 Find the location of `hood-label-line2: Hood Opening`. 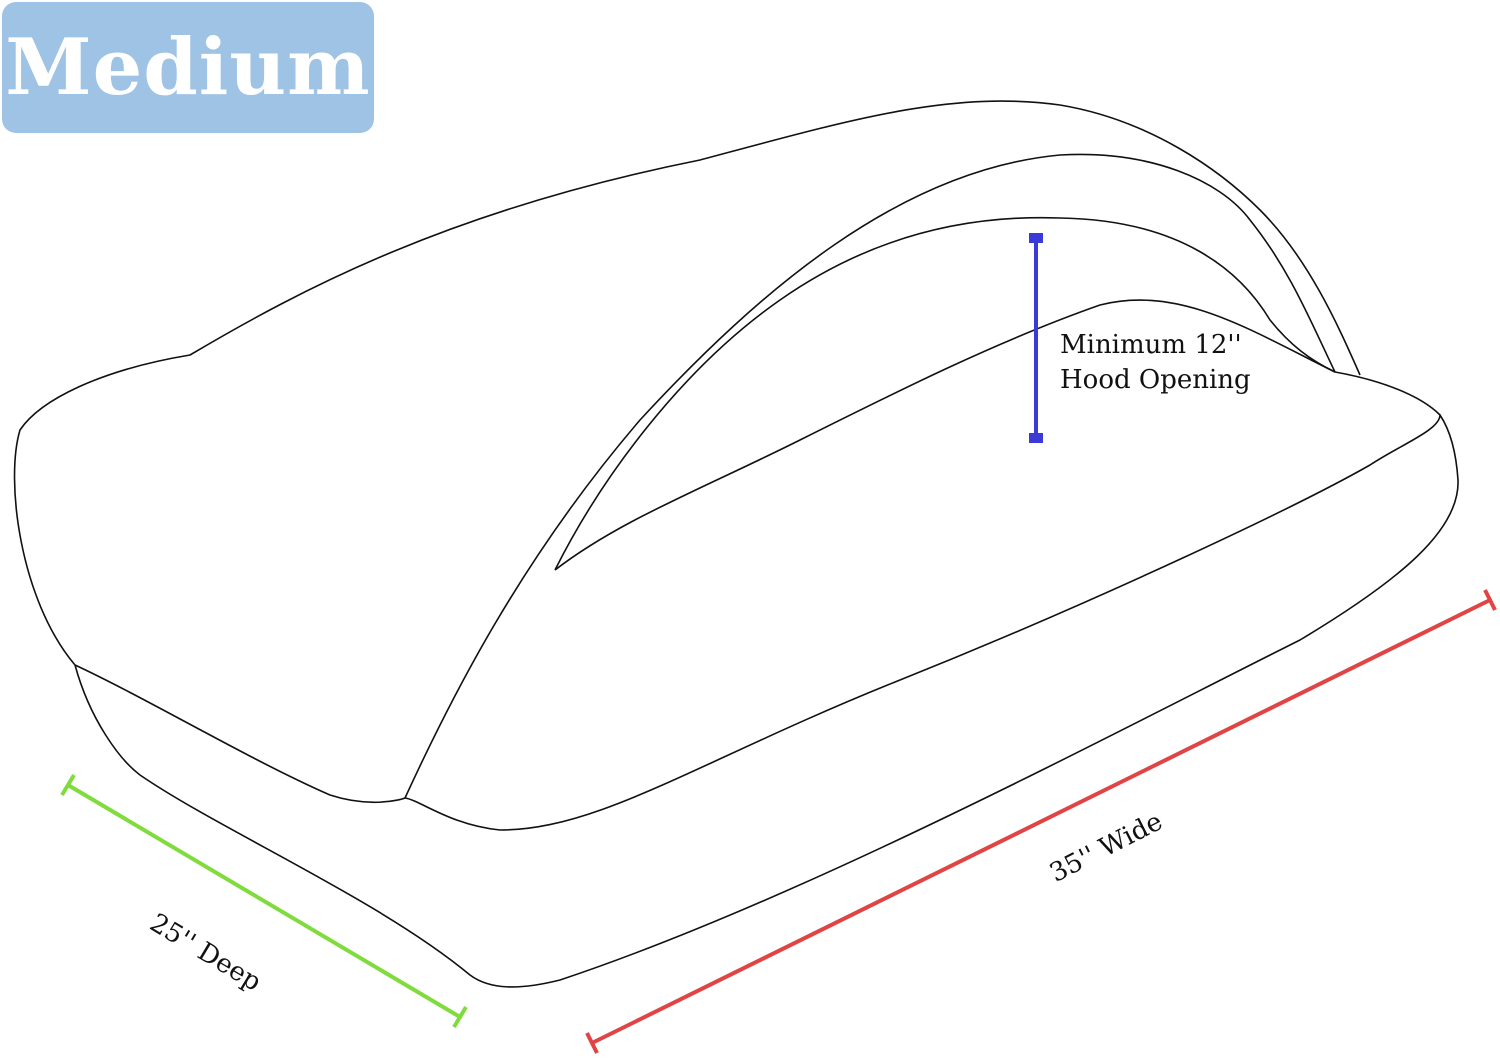

hood-label-line2: Hood Opening is located at coordinates (1155, 380).